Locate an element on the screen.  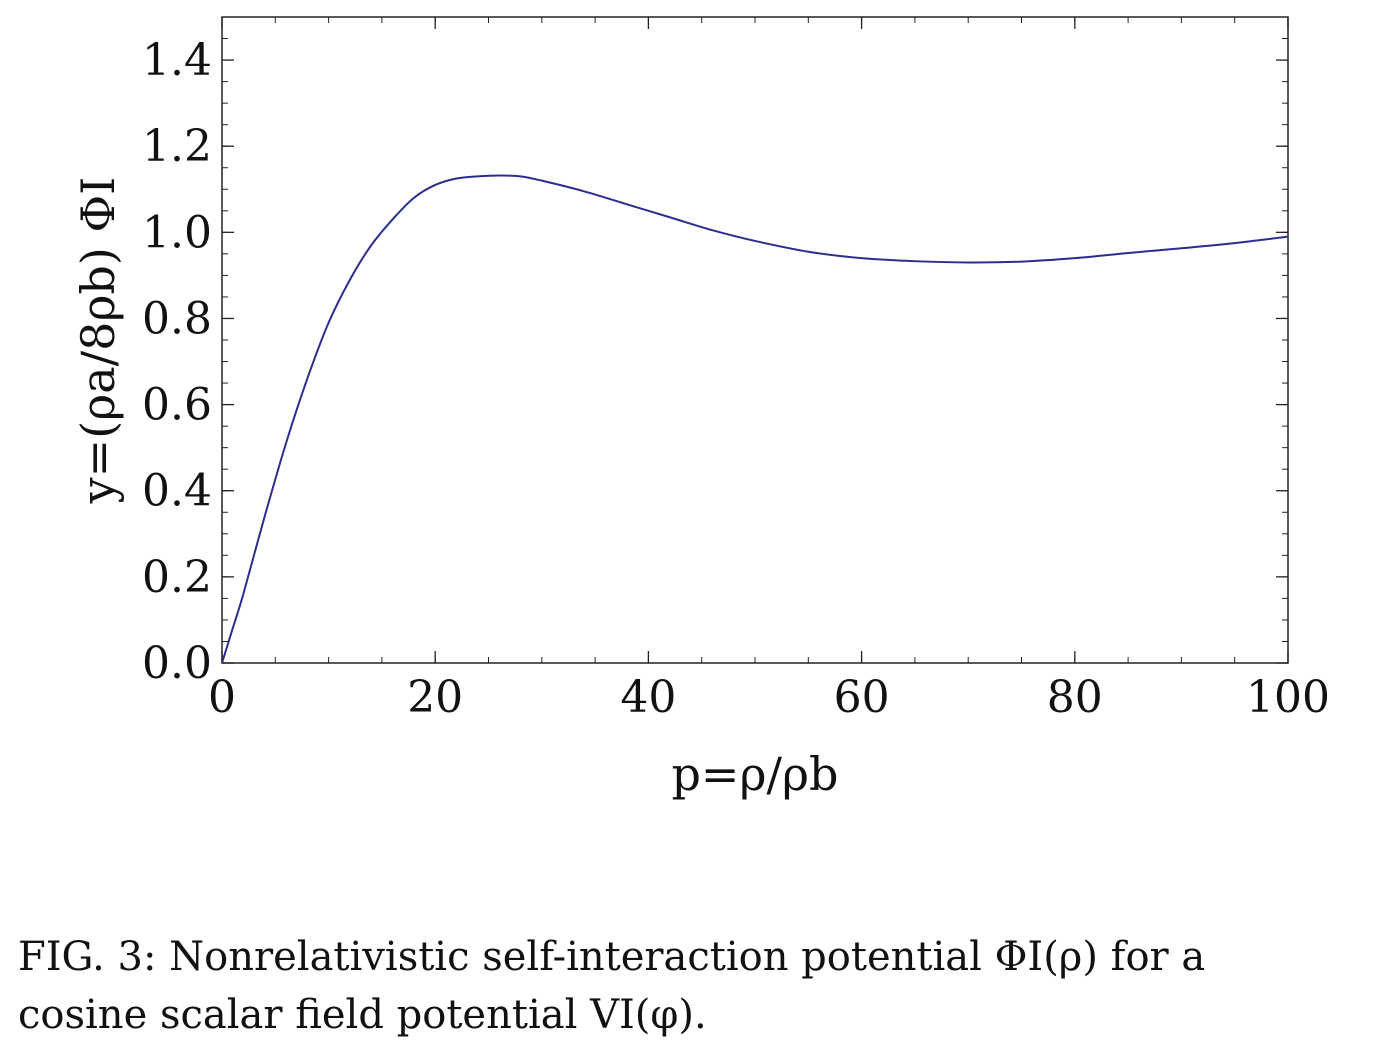
x-tick-label: 0 is located at coordinates (222, 697).